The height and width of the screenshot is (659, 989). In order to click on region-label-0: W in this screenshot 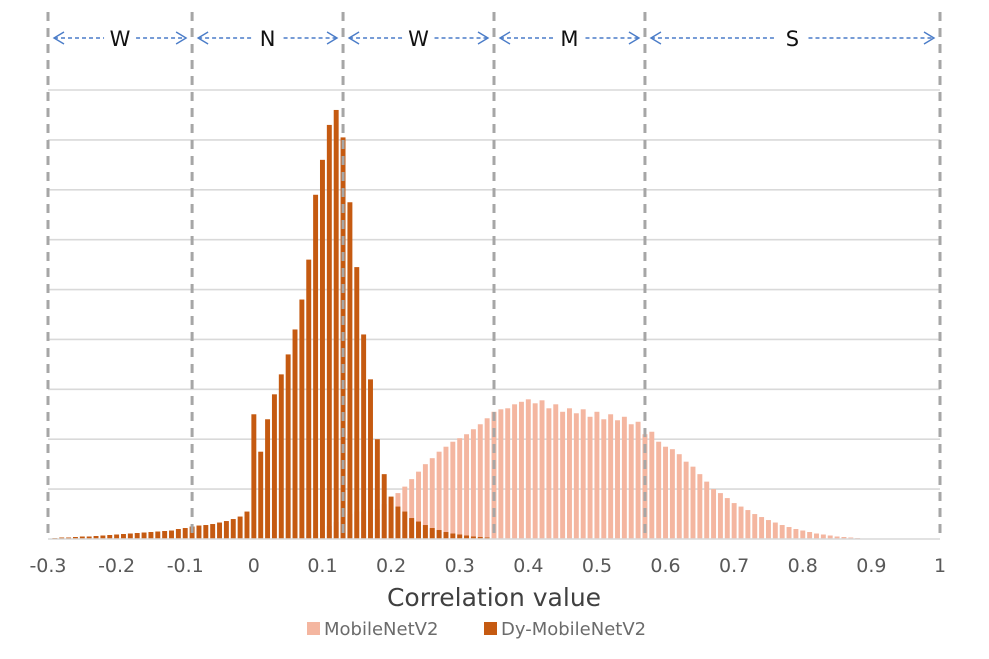, I will do `click(120, 39)`.